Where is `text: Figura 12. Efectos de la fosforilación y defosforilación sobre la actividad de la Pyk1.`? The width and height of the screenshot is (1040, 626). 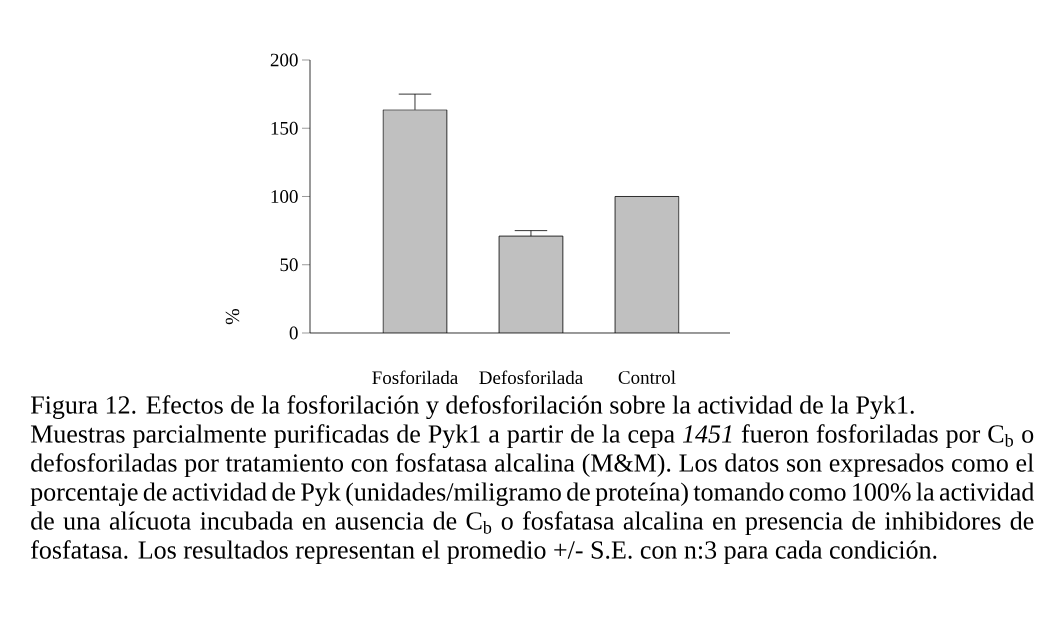 text: Figura 12. Efectos de la fosforilación y defosforilación sobre la actividad de la Pyk1. is located at coordinates (472, 407).